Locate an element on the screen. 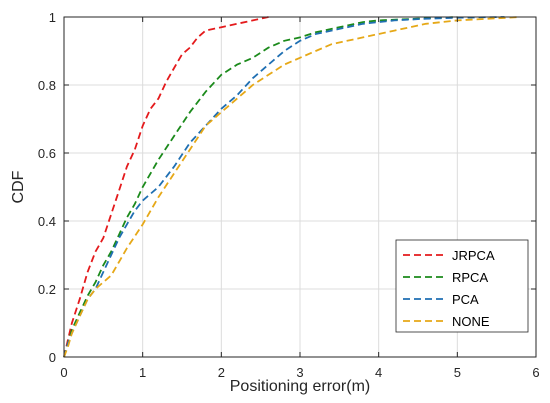 The height and width of the screenshot is (403, 550). y-tick-label: 0 is located at coordinates (52, 357).